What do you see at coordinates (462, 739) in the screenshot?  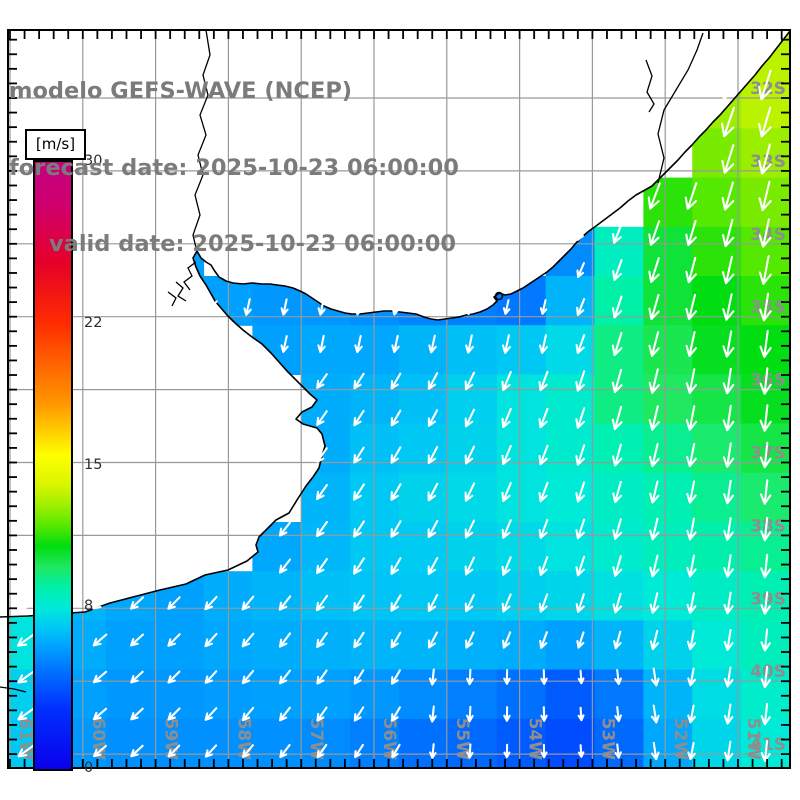 I see `lon-label: 55W` at bounding box center [462, 739].